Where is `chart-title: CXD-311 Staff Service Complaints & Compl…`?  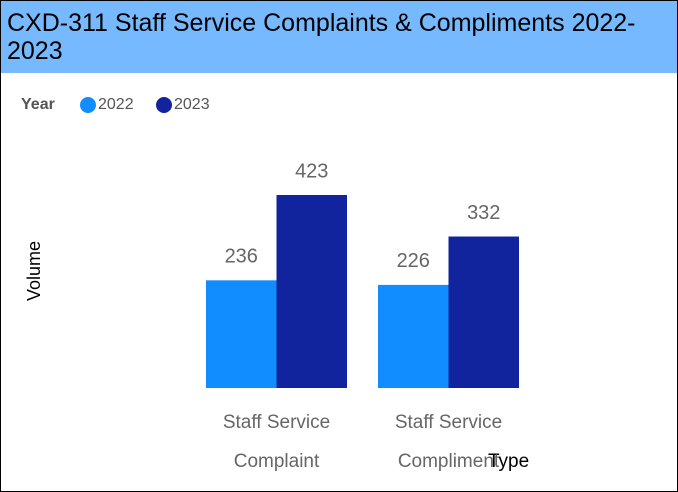
chart-title: CXD-311 Staff Service Complaints & Compl… is located at coordinates (339, 37).